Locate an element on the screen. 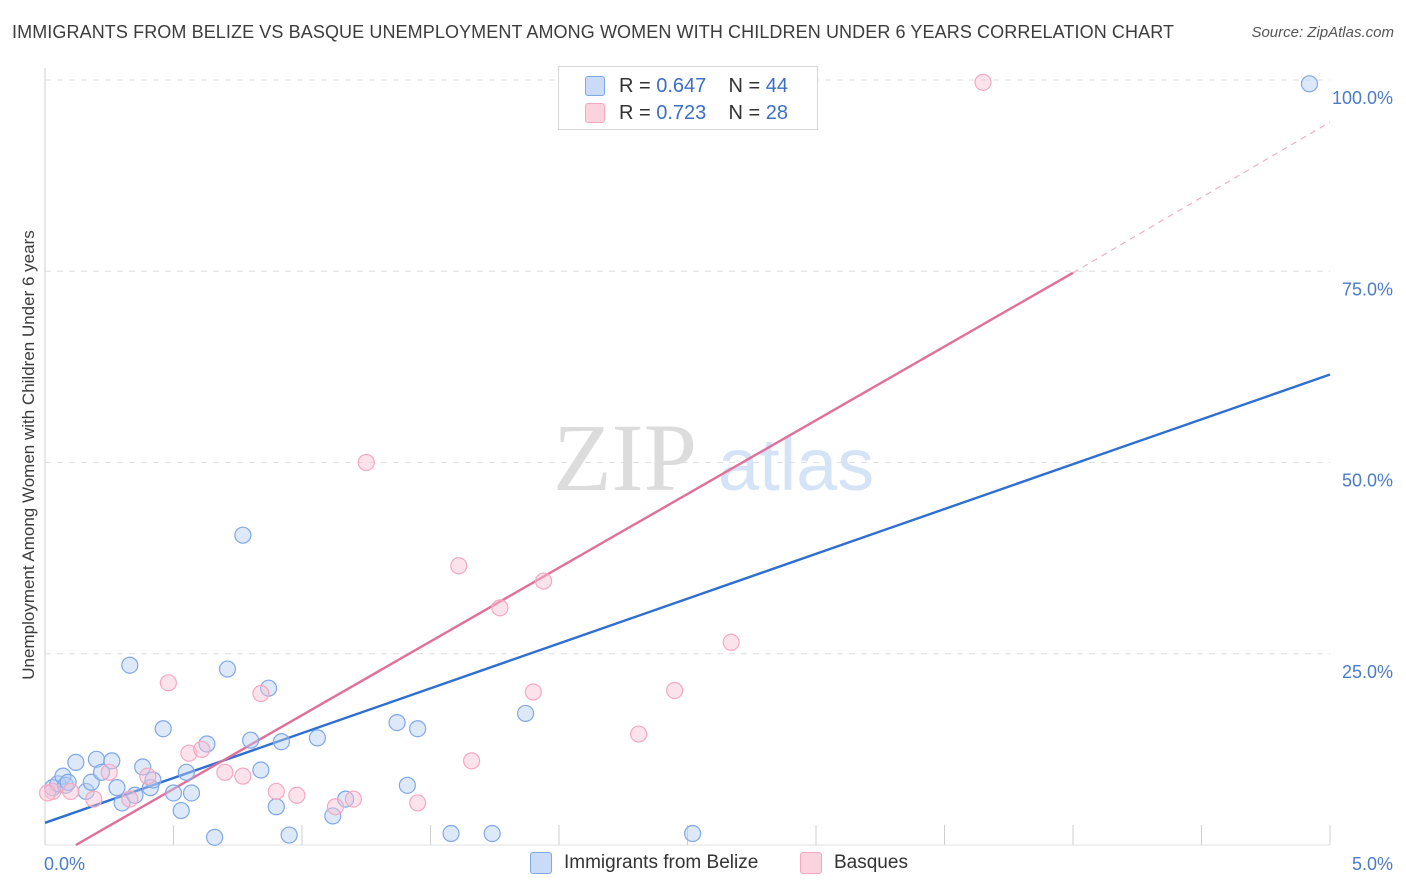  series-legend-basques: Basques is located at coordinates (854, 863).